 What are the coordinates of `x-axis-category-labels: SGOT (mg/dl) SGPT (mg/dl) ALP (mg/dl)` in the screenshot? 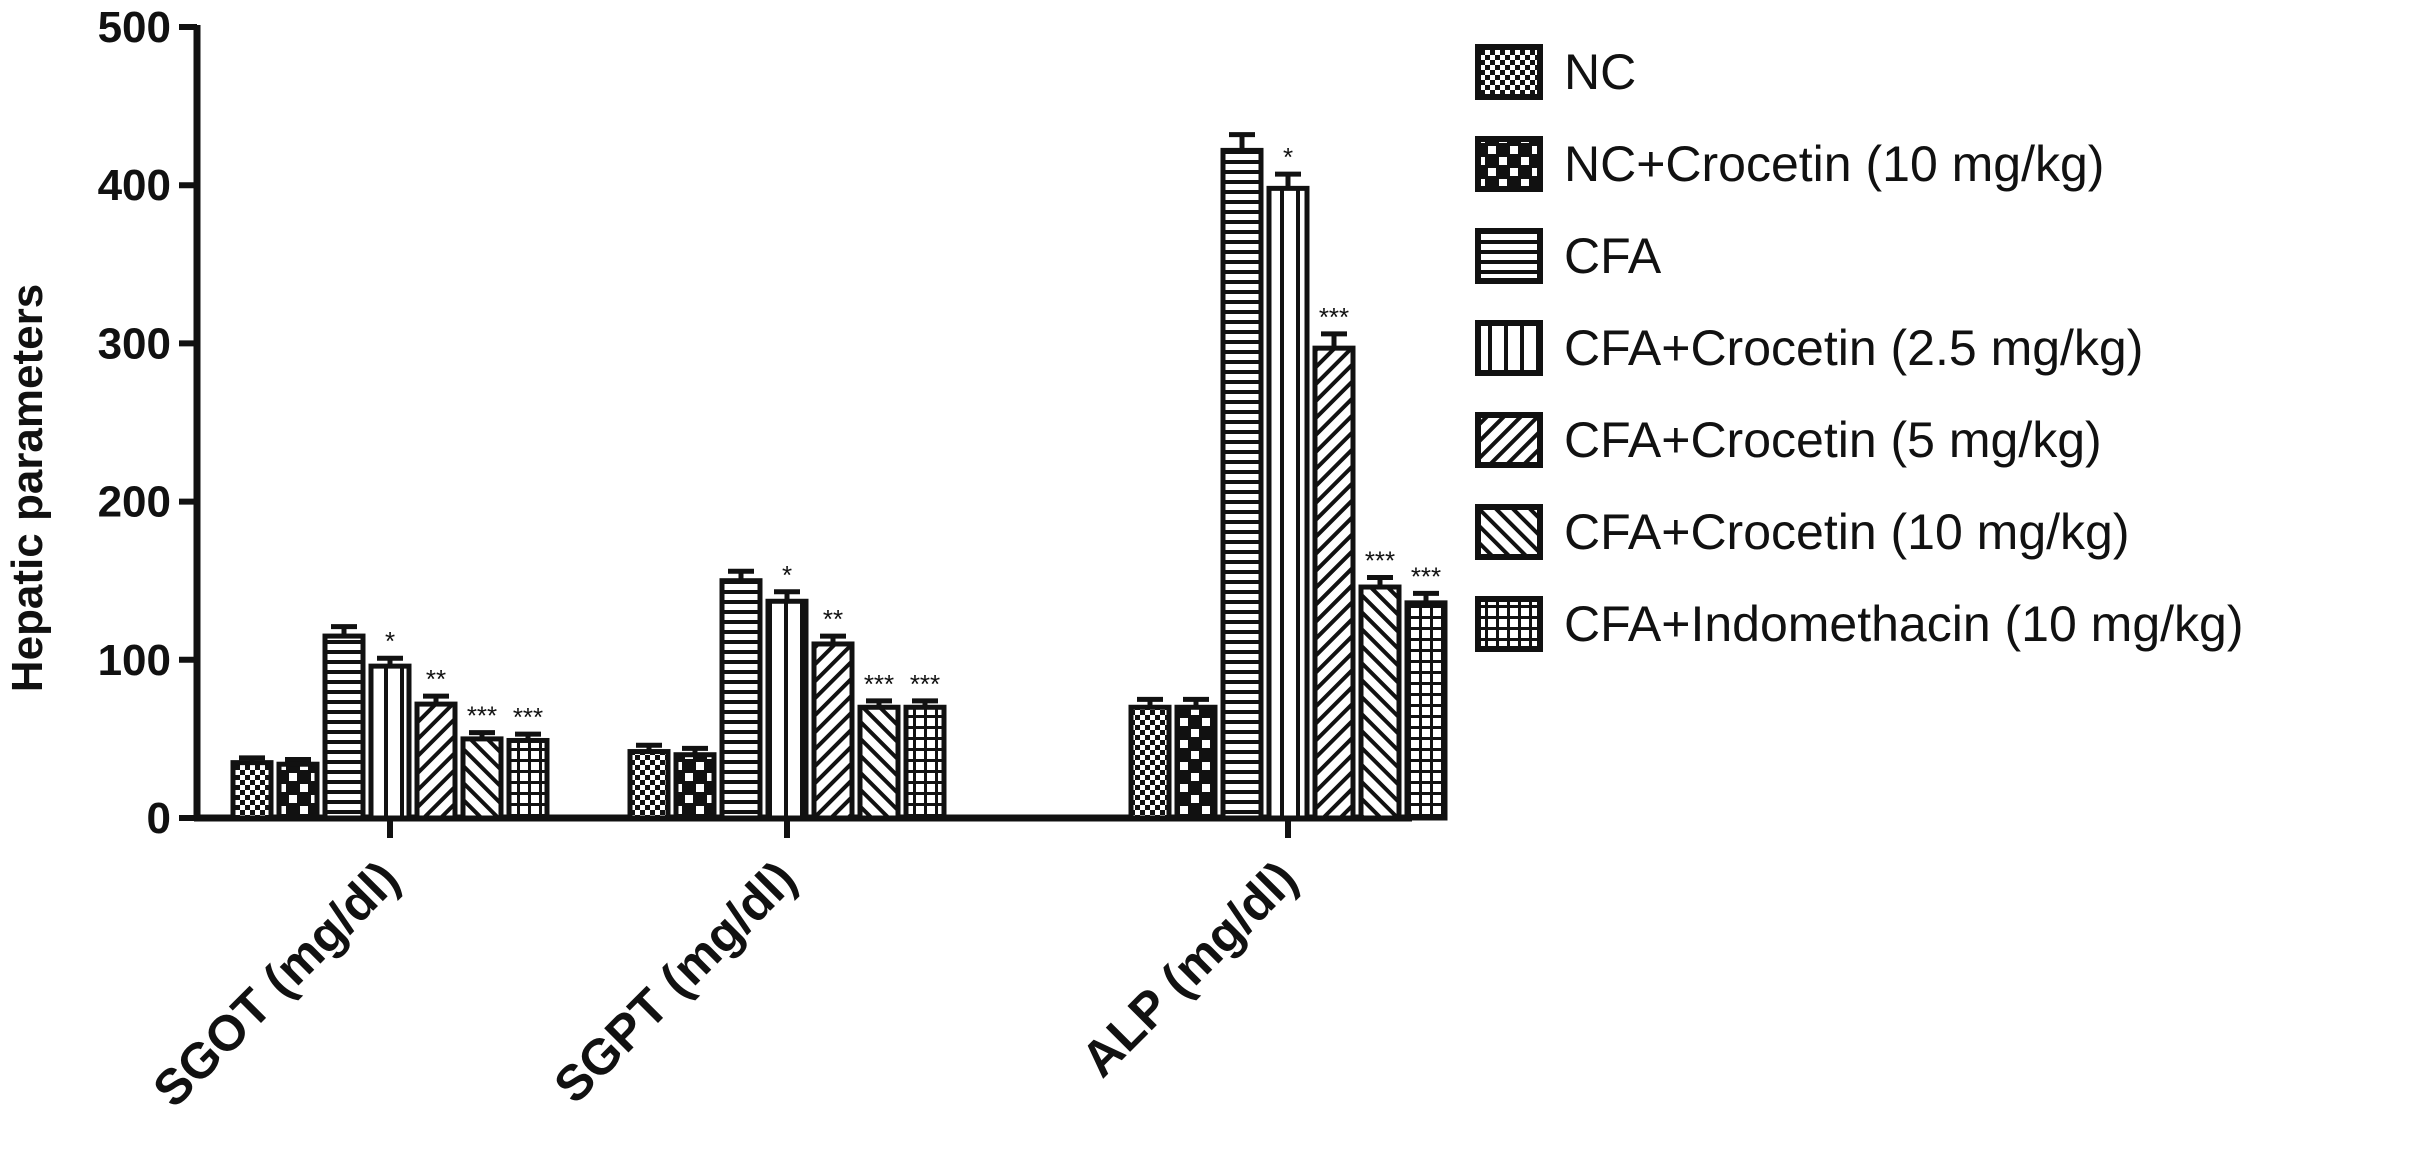 It's located at (725, 968).